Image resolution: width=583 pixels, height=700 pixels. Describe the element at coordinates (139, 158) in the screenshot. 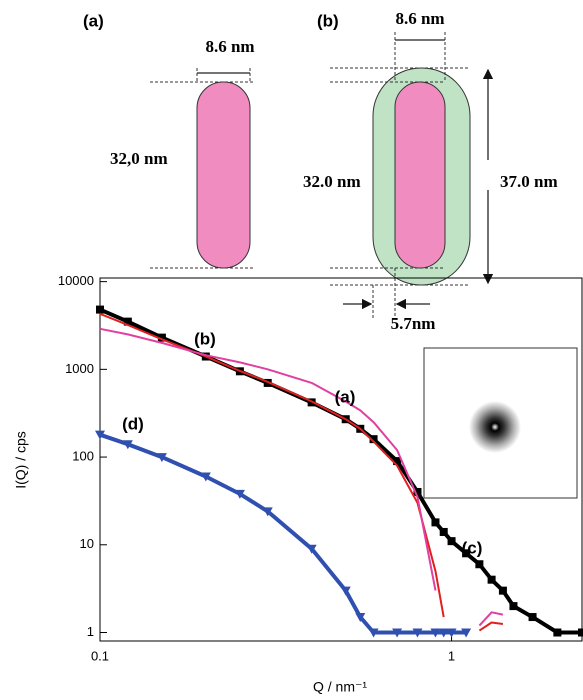

I see `length-label: 32,0 nm` at that location.